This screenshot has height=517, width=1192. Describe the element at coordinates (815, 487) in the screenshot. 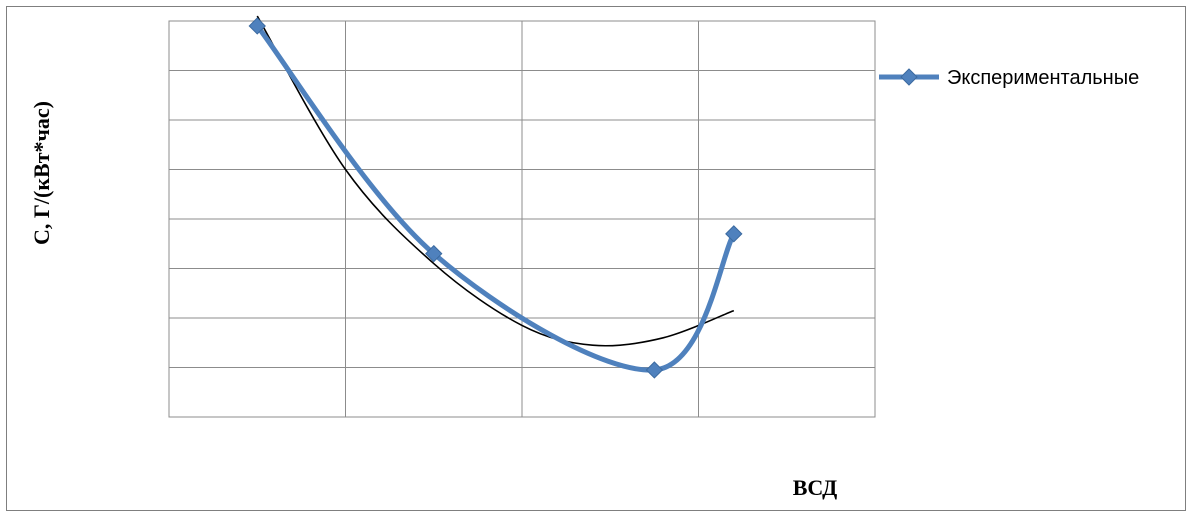

I see `x-axis-title: ВСД` at that location.